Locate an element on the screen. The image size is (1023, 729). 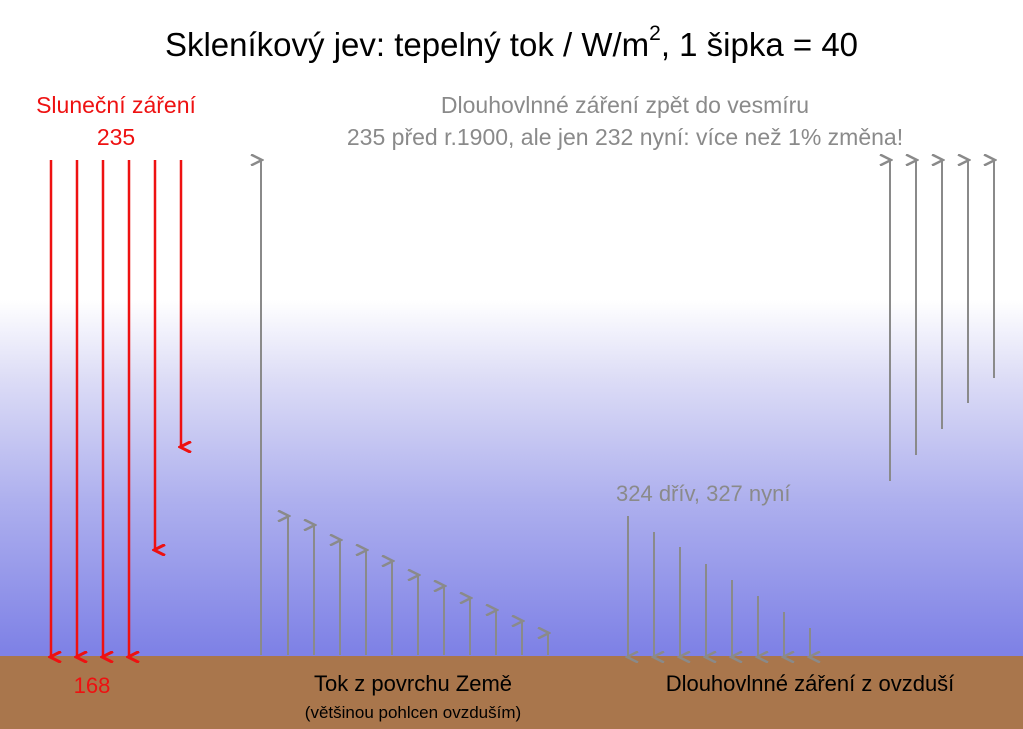
earth-surface is located at coordinates (511, 692).